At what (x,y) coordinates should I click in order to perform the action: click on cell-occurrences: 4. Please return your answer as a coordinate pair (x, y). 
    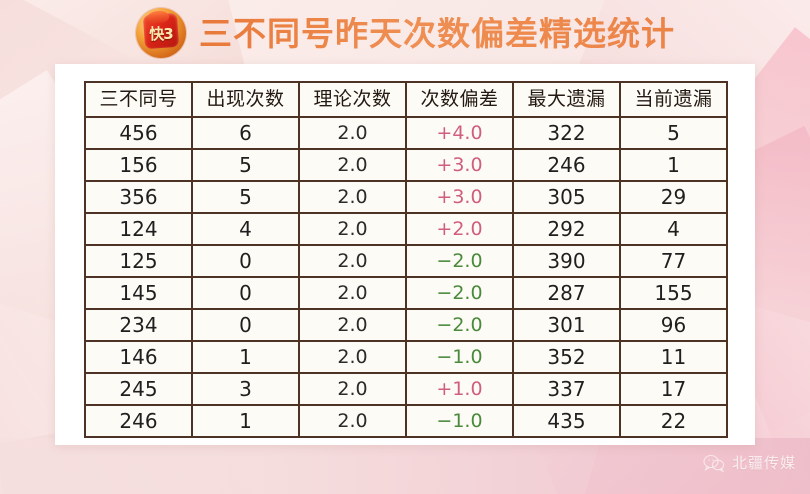
    Looking at the image, I should click on (245, 229).